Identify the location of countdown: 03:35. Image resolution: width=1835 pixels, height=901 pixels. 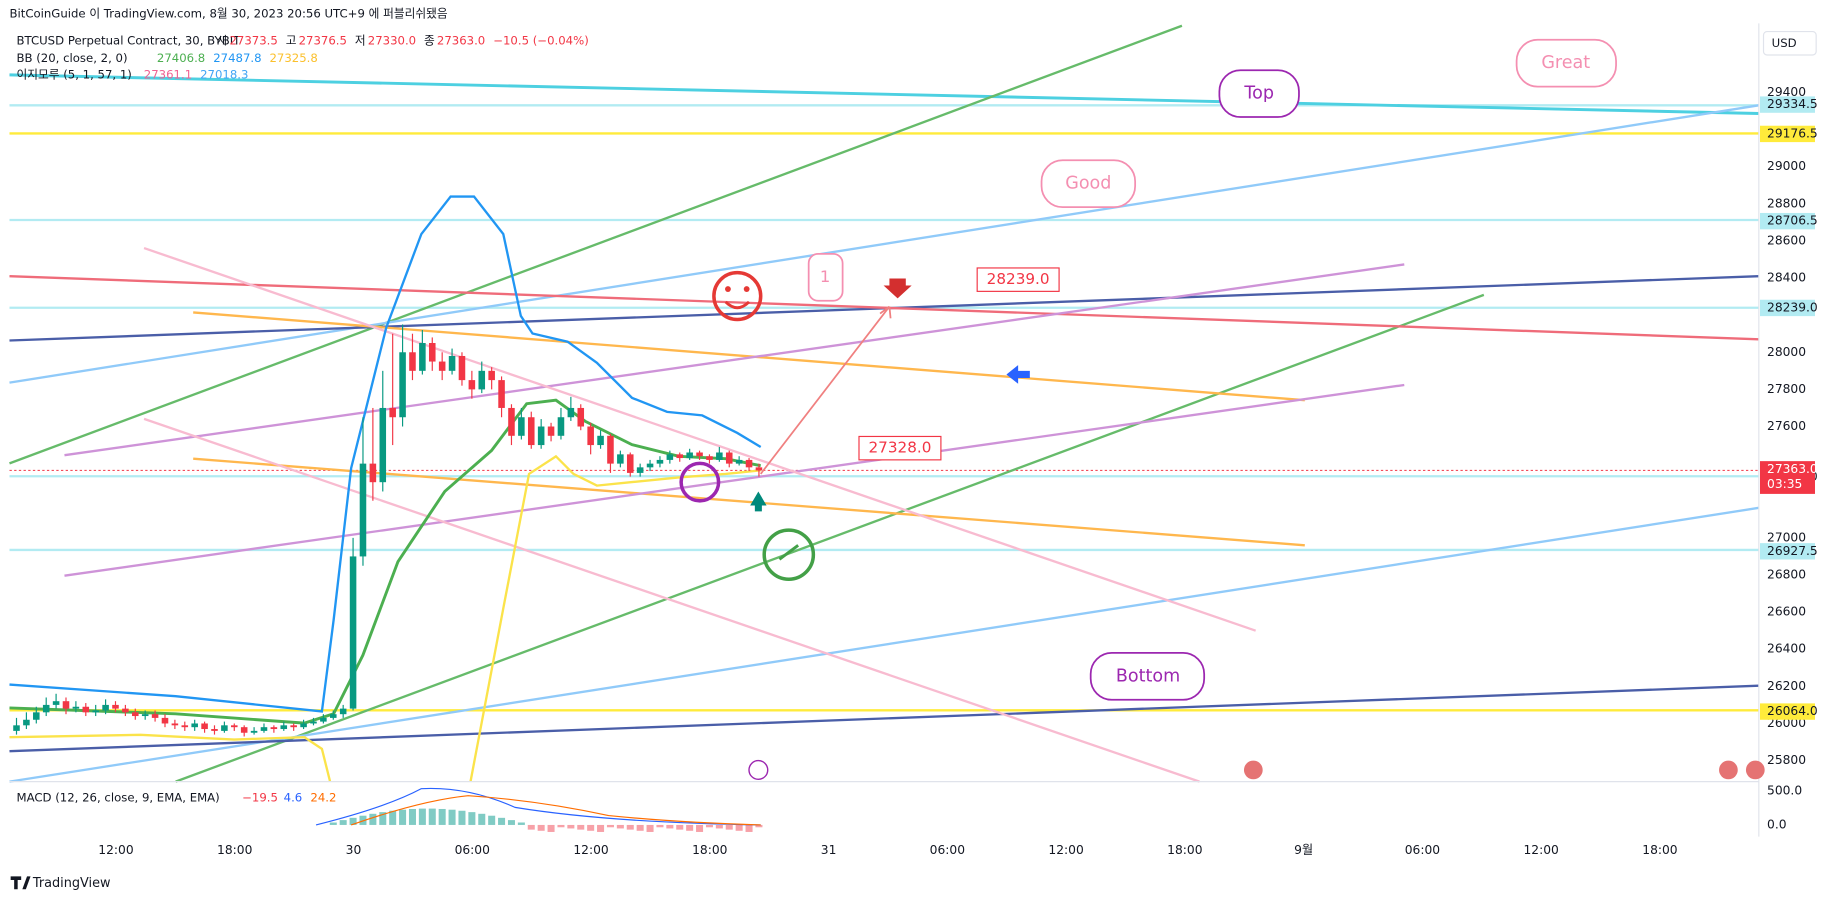
(1784, 484).